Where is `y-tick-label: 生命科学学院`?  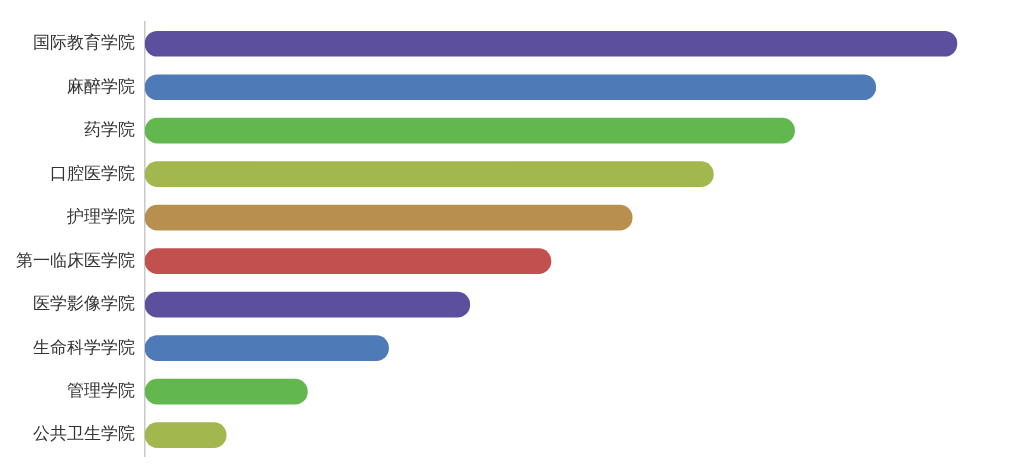
y-tick-label: 生命科学学院 is located at coordinates (84, 346).